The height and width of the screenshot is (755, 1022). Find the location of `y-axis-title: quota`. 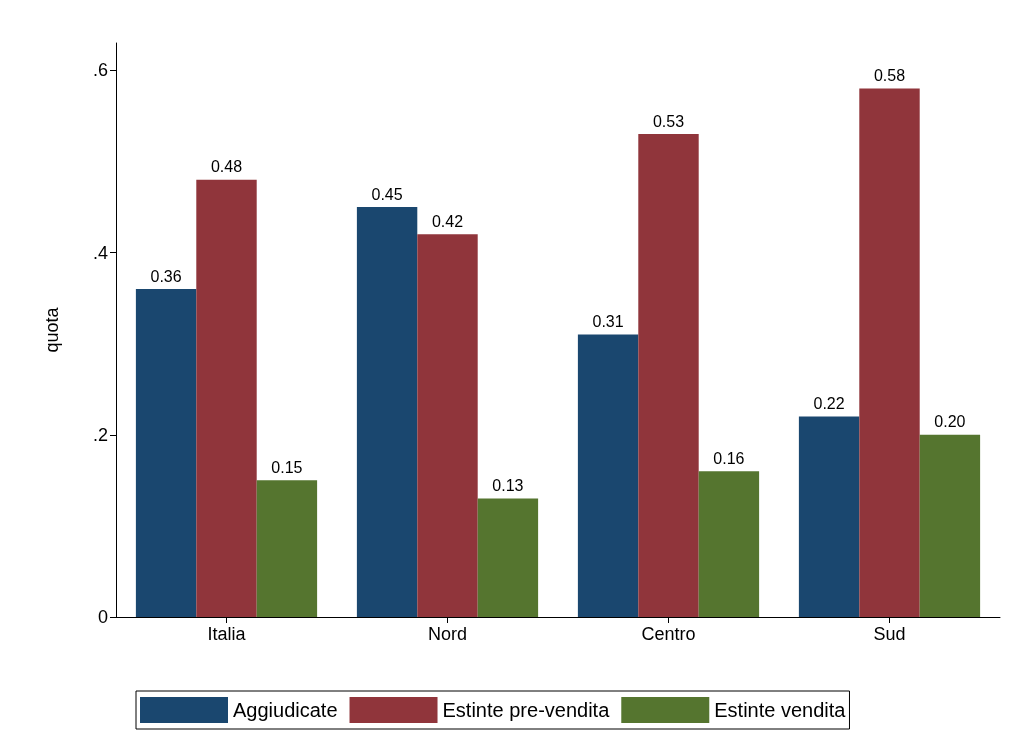

y-axis-title: quota is located at coordinates (52, 329).